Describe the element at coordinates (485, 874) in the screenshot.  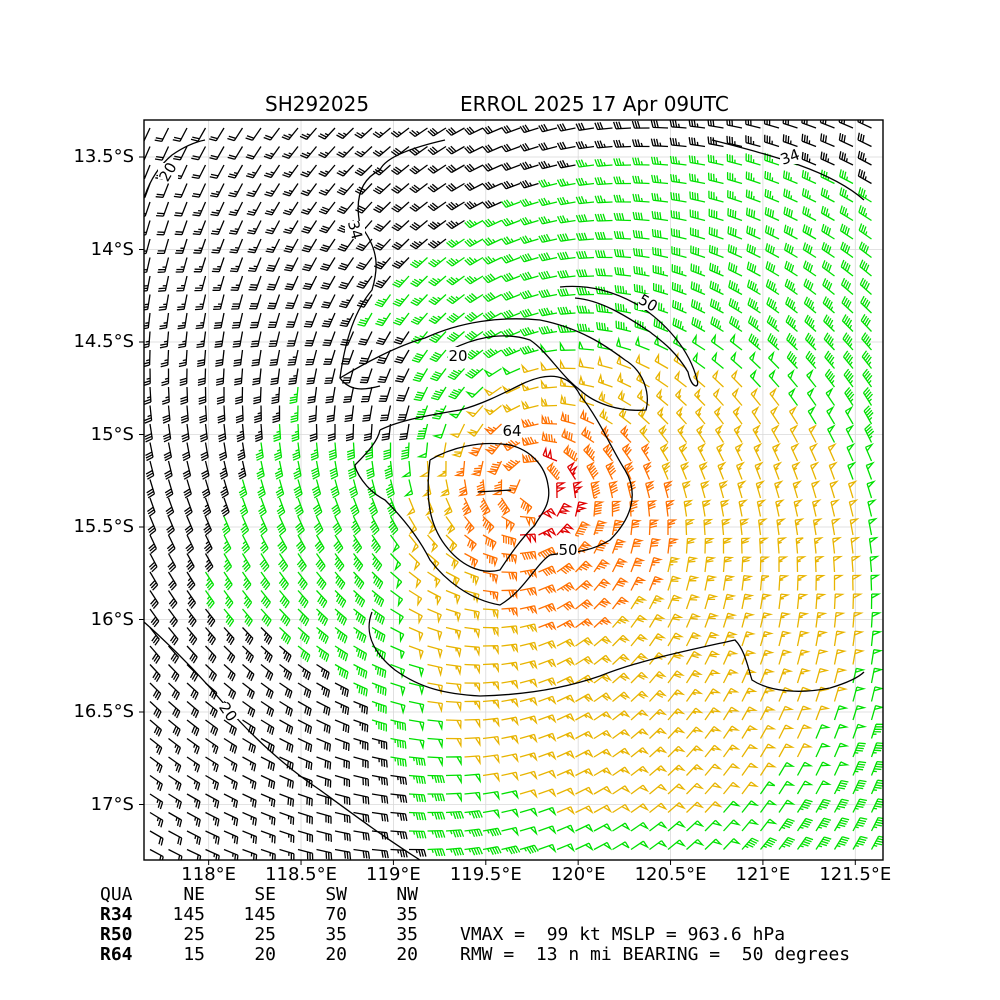
I see `lon-label: 119.5°E` at that location.